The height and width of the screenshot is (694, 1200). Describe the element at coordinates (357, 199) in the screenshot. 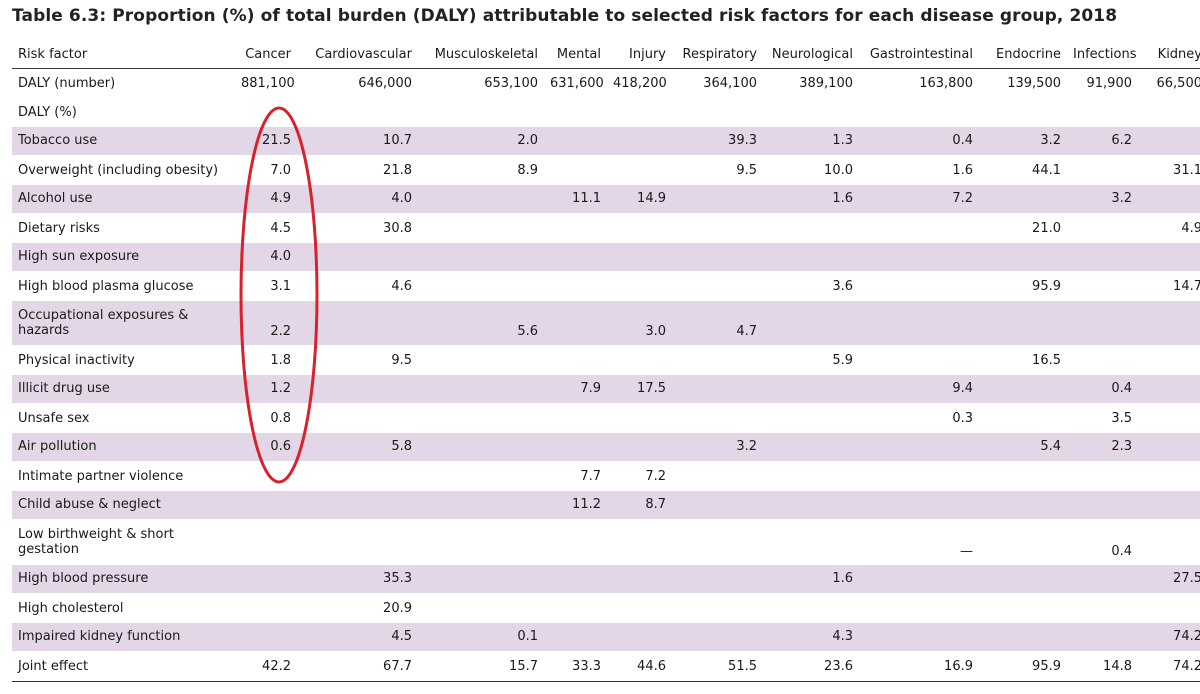

I see `cell-cardiovascular: 4.0` at that location.